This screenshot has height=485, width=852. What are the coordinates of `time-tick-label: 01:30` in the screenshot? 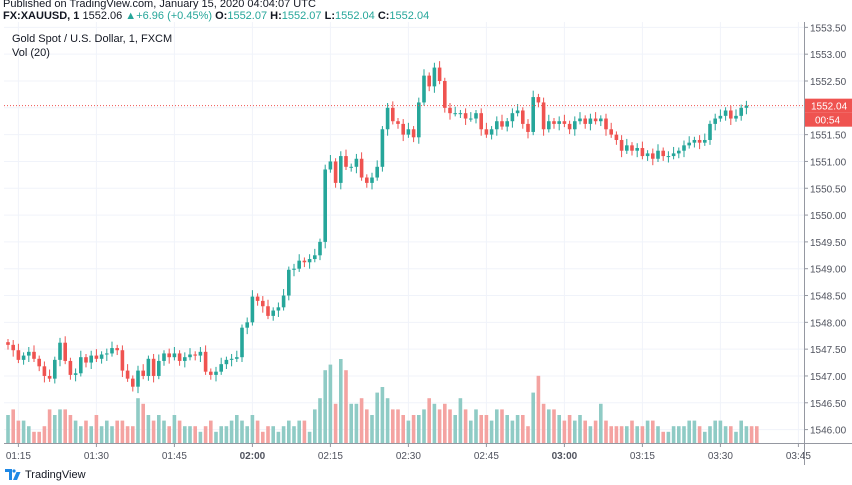 It's located at (96, 456).